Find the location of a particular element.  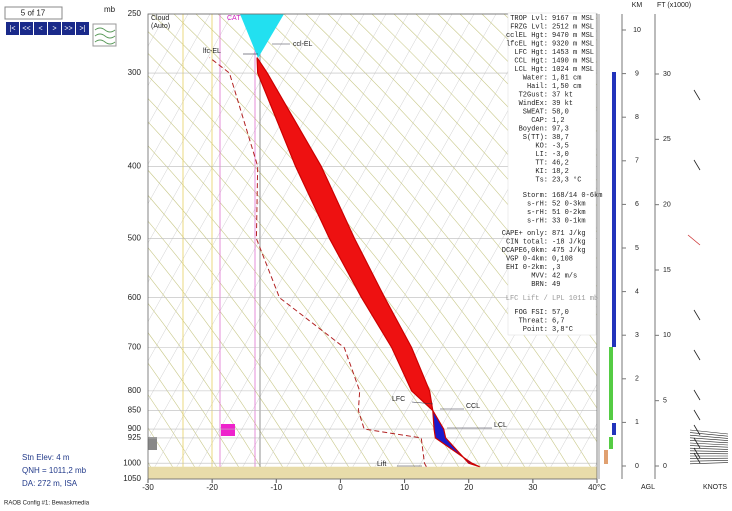

stat-label: WindEx: is located at coordinates (533, 104).